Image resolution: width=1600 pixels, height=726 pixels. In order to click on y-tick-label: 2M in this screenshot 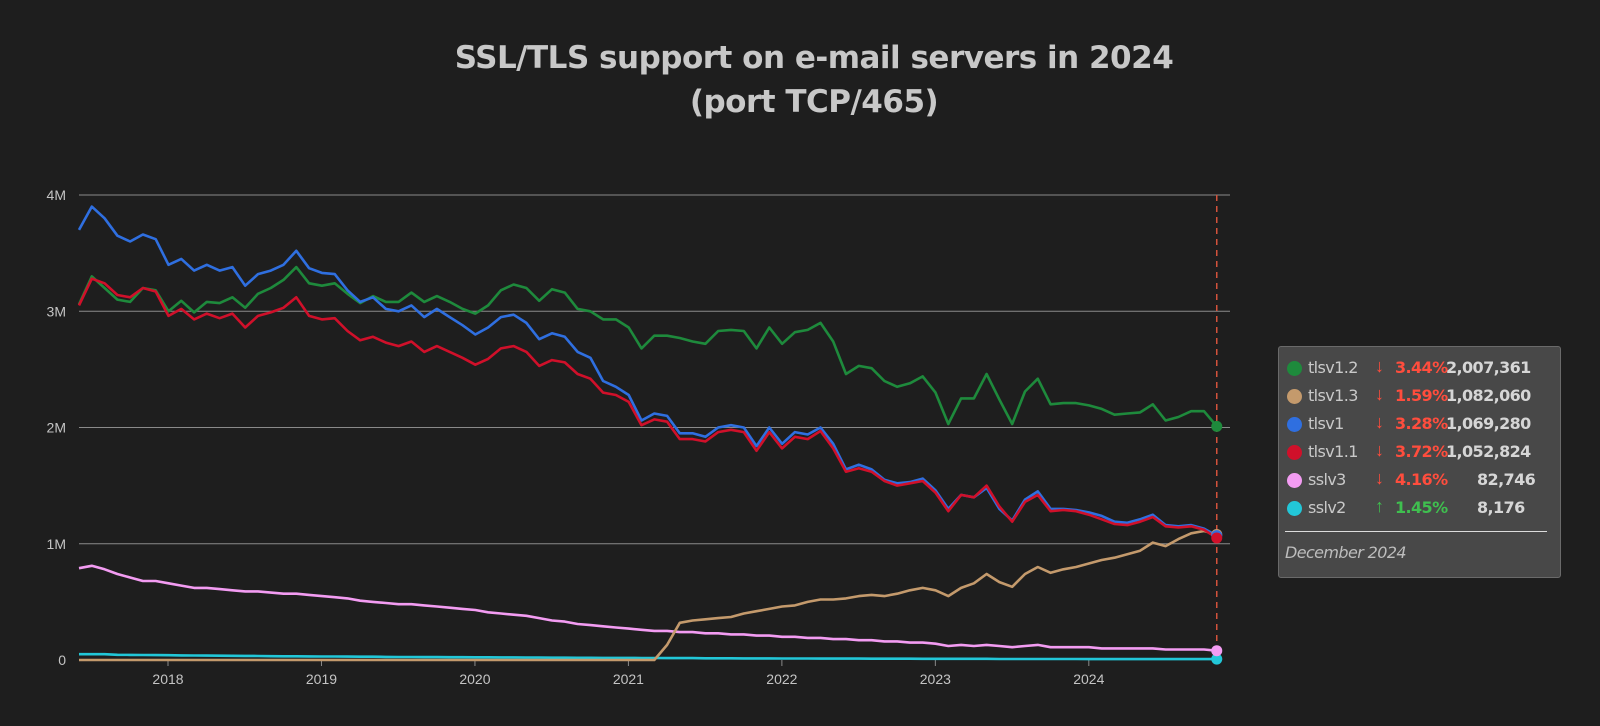, I will do `click(56, 428)`.